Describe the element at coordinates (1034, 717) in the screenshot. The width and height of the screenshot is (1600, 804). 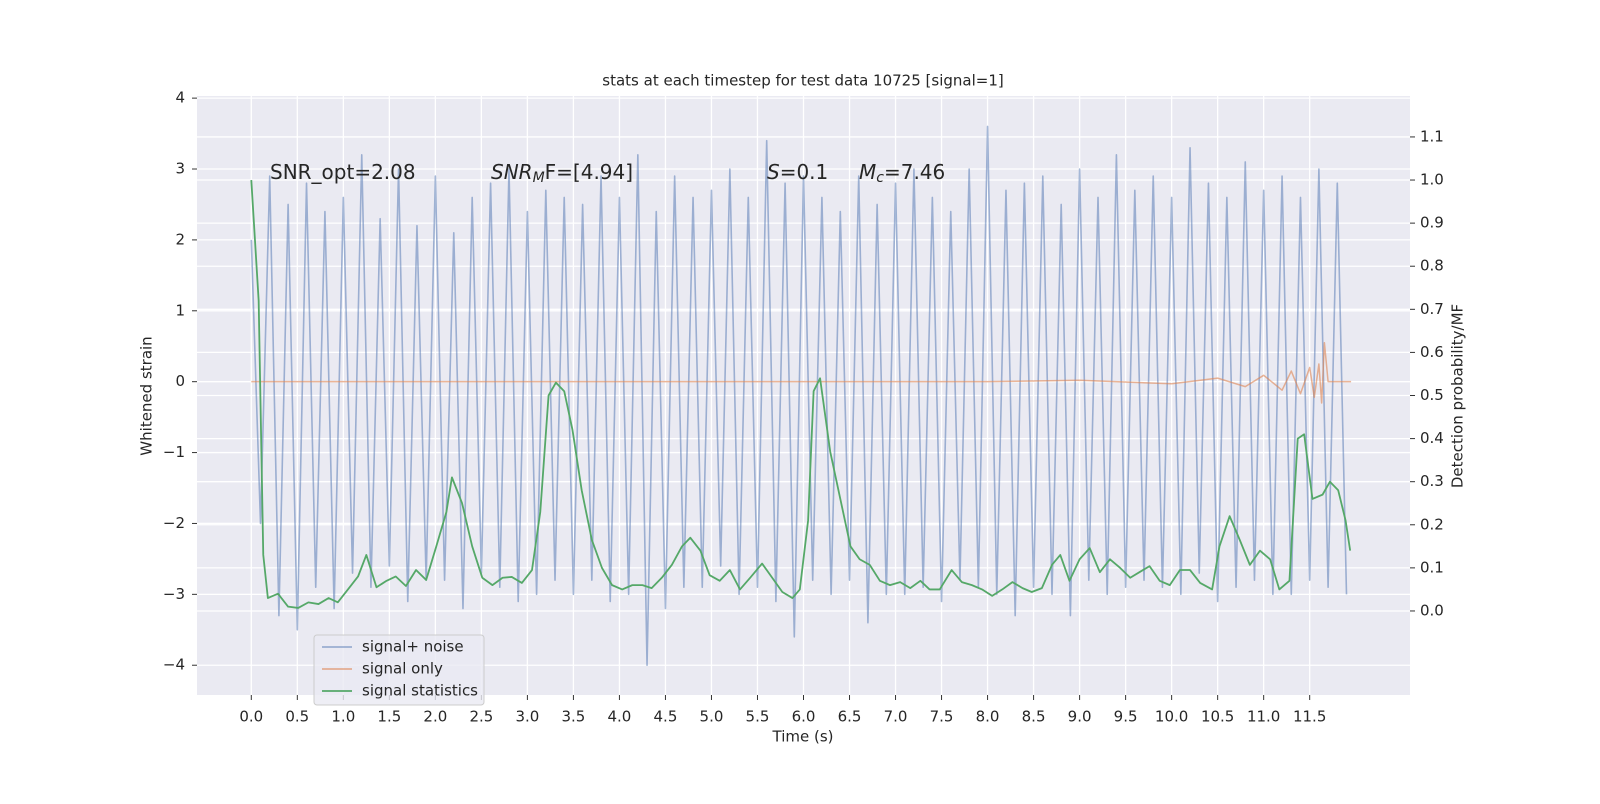
I see `x-tick-label: 8.5` at that location.